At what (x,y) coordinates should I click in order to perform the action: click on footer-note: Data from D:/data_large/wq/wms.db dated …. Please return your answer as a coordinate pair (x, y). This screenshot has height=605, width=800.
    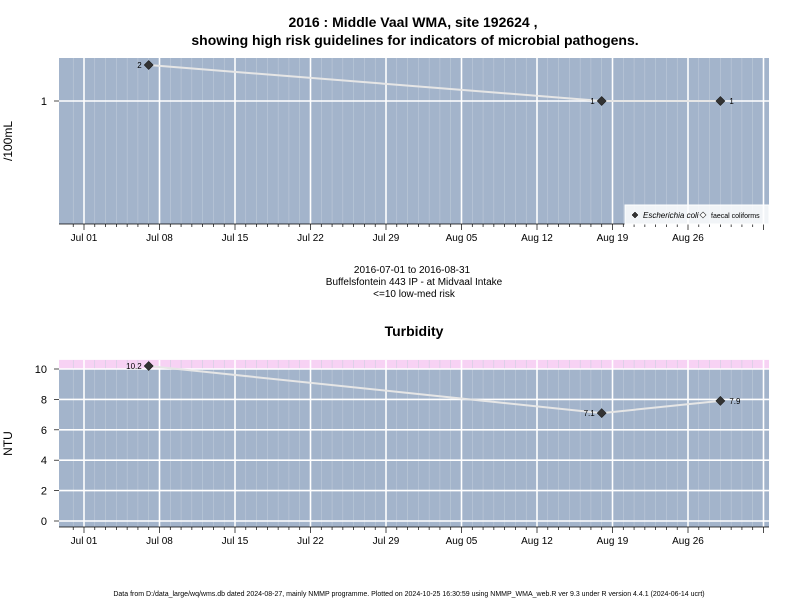
    Looking at the image, I should click on (408, 594).